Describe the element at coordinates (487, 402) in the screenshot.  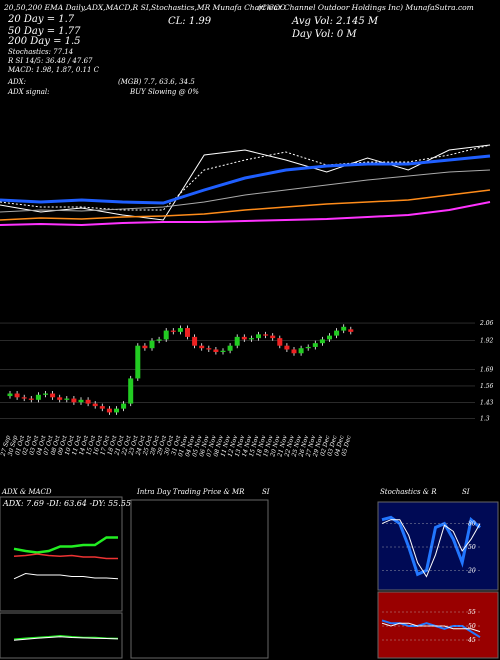
I see `y-tick-label: 1.43` at that location.